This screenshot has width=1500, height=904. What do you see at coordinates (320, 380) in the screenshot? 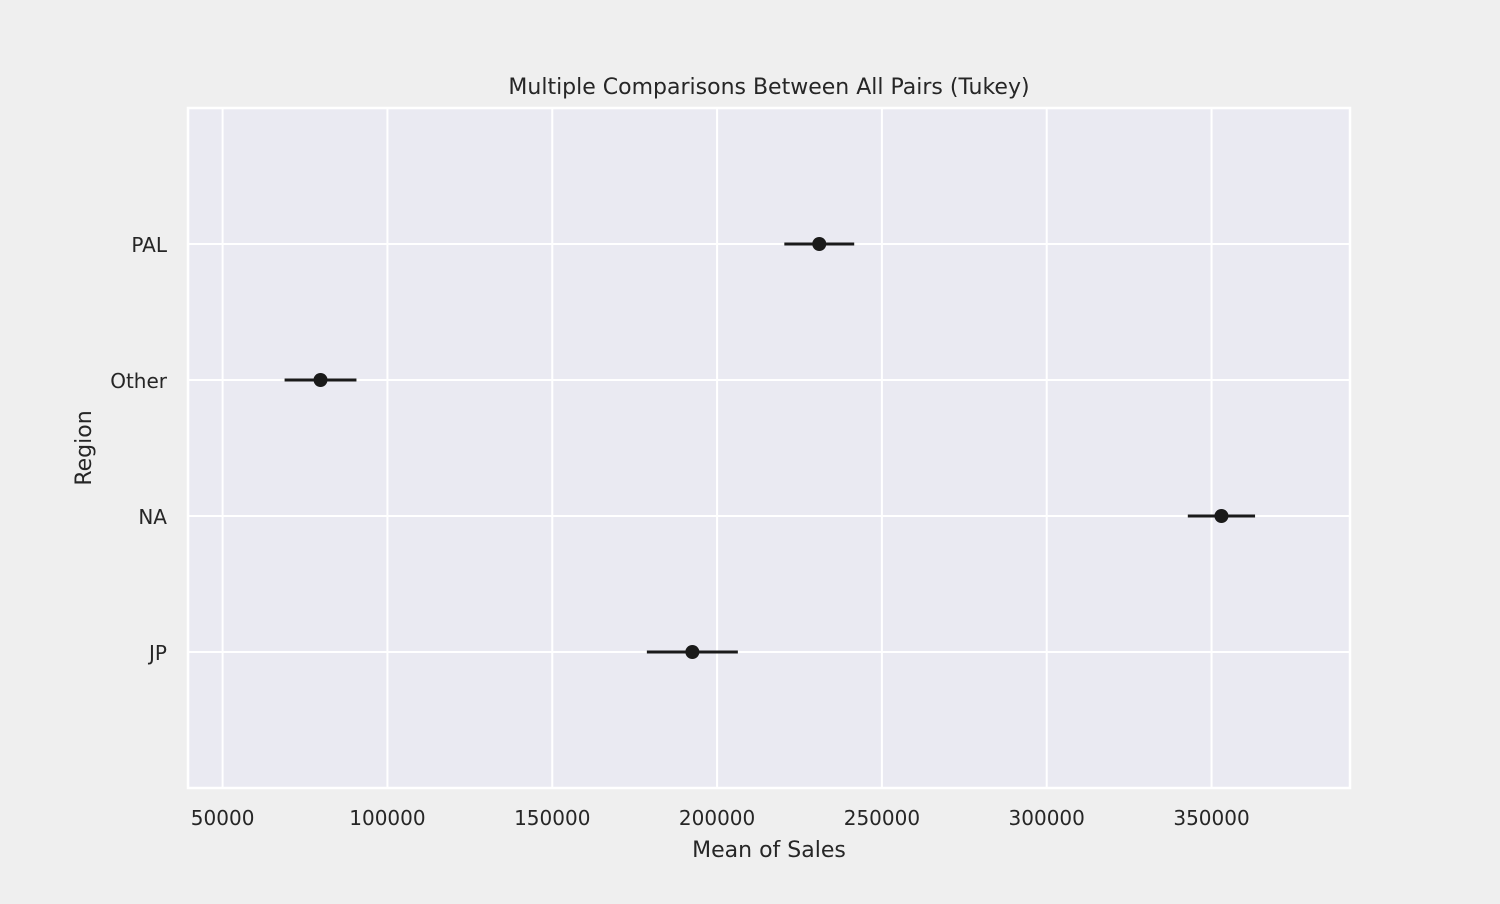
I see `mean-point-other` at bounding box center [320, 380].